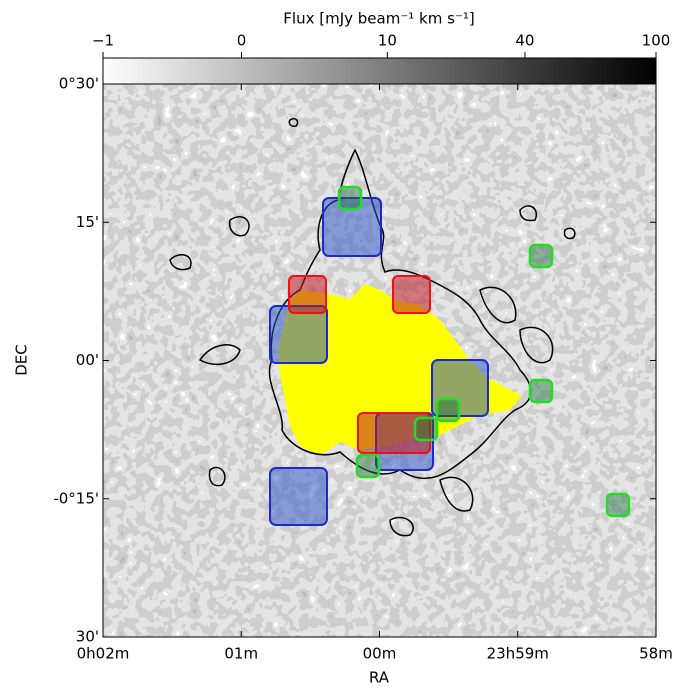 The image size is (686, 691). I want to click on colorbar, so click(379, 71).